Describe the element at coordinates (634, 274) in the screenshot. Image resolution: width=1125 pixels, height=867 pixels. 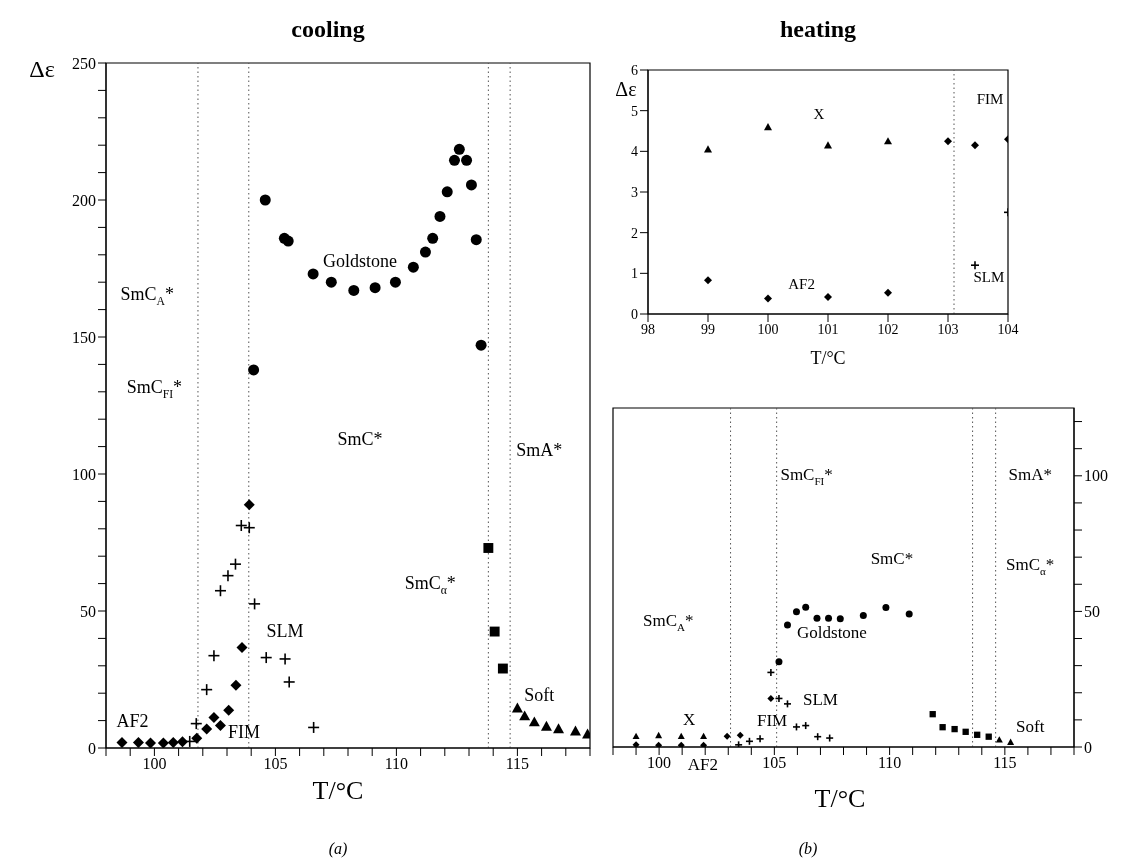
I see `y-tick-label: 1` at that location.